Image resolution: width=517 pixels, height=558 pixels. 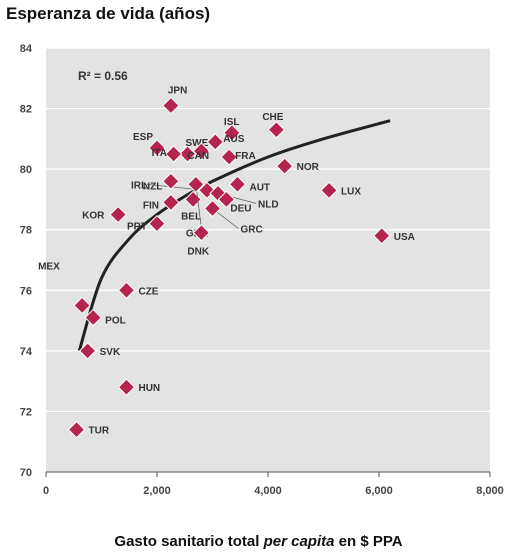 I want to click on y-tick-label: 72, so click(x=26, y=412).